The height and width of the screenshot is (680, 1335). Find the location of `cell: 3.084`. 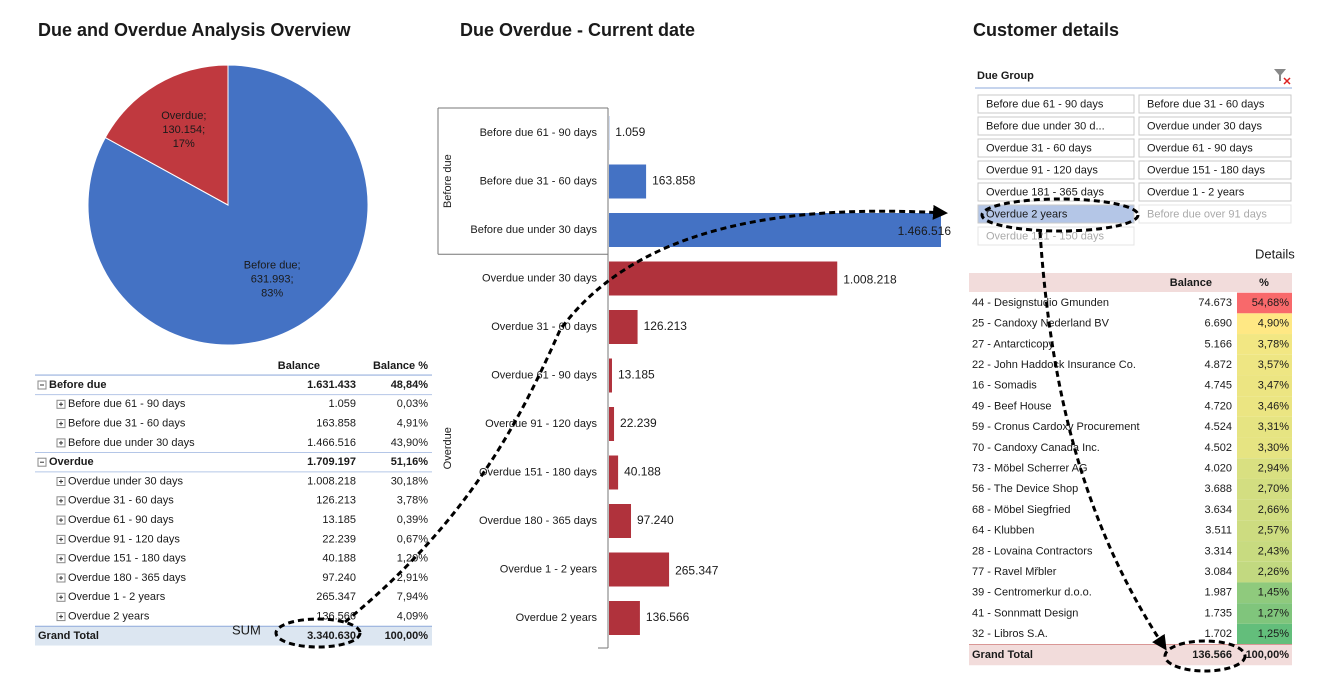

cell: 3.084 is located at coordinates (1218, 572).